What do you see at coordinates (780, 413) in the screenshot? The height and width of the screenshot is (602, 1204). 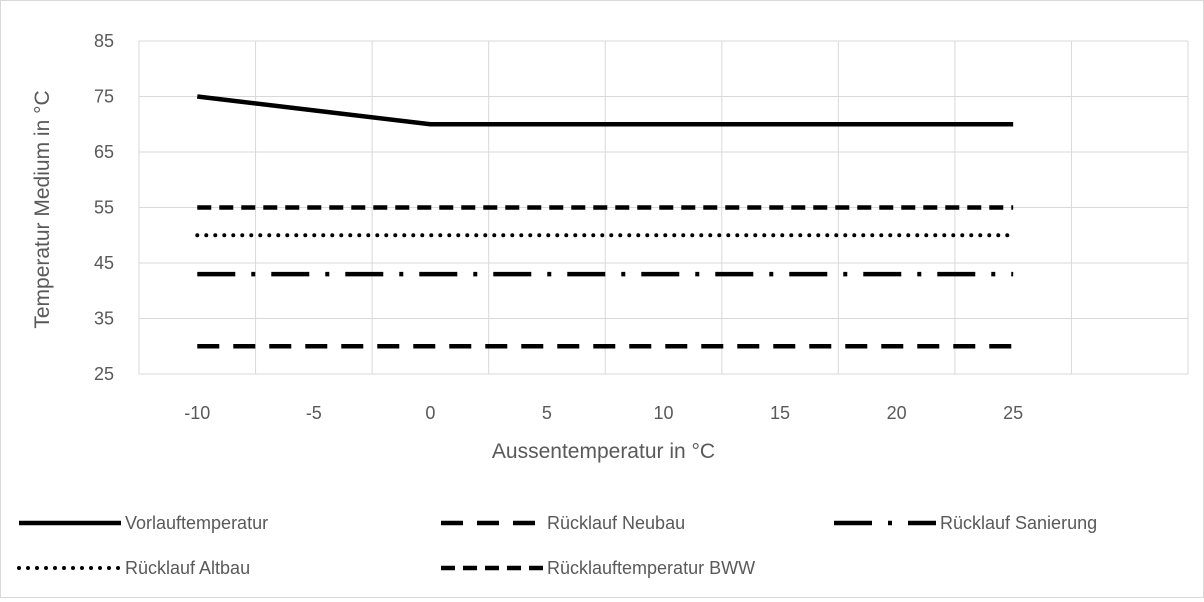 I see `x-tick-label: 15` at bounding box center [780, 413].